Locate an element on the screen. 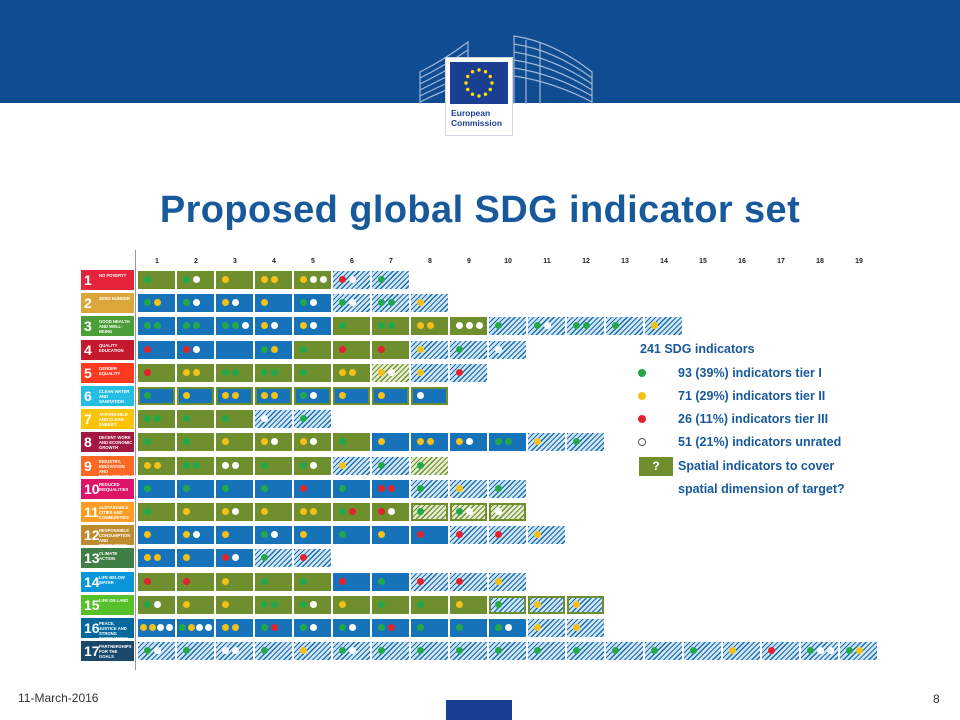  goal-number: 12 is located at coordinates (92, 535).